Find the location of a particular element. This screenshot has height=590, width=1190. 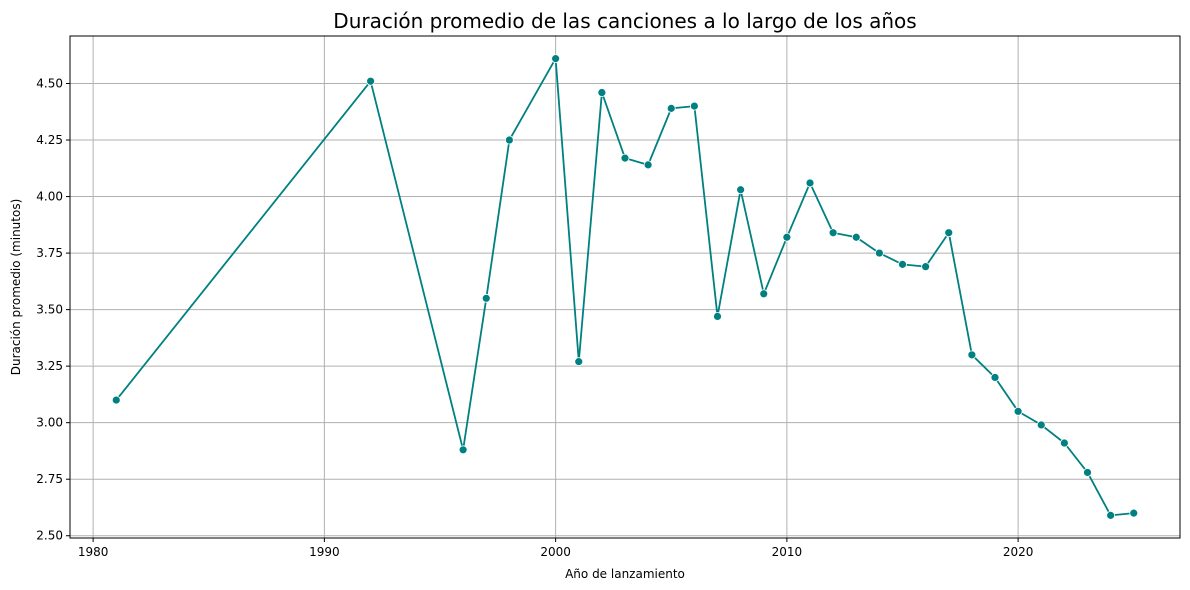

x-tick-label: 2010 is located at coordinates (787, 552).